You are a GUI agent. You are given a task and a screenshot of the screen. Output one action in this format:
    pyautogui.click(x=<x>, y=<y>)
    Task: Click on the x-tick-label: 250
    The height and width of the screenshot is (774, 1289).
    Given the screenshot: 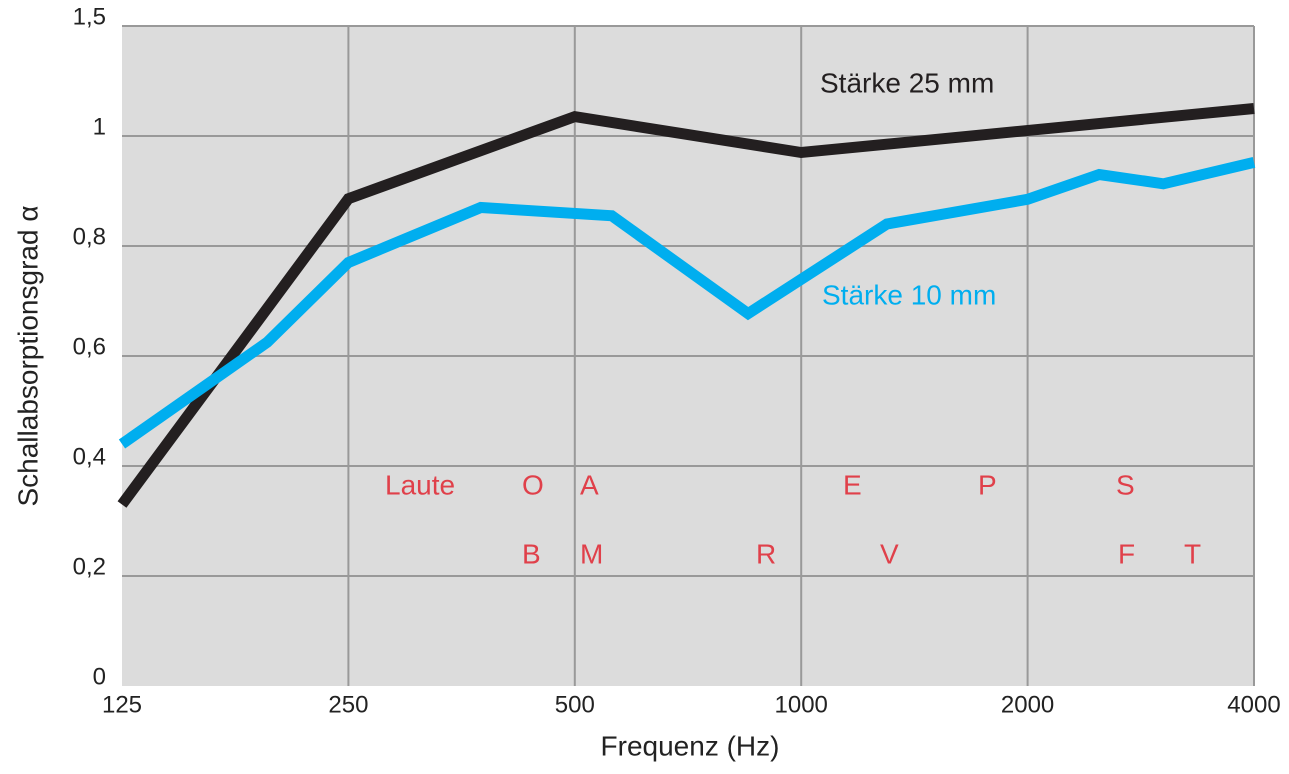 What is the action you would take?
    pyautogui.click(x=348, y=704)
    